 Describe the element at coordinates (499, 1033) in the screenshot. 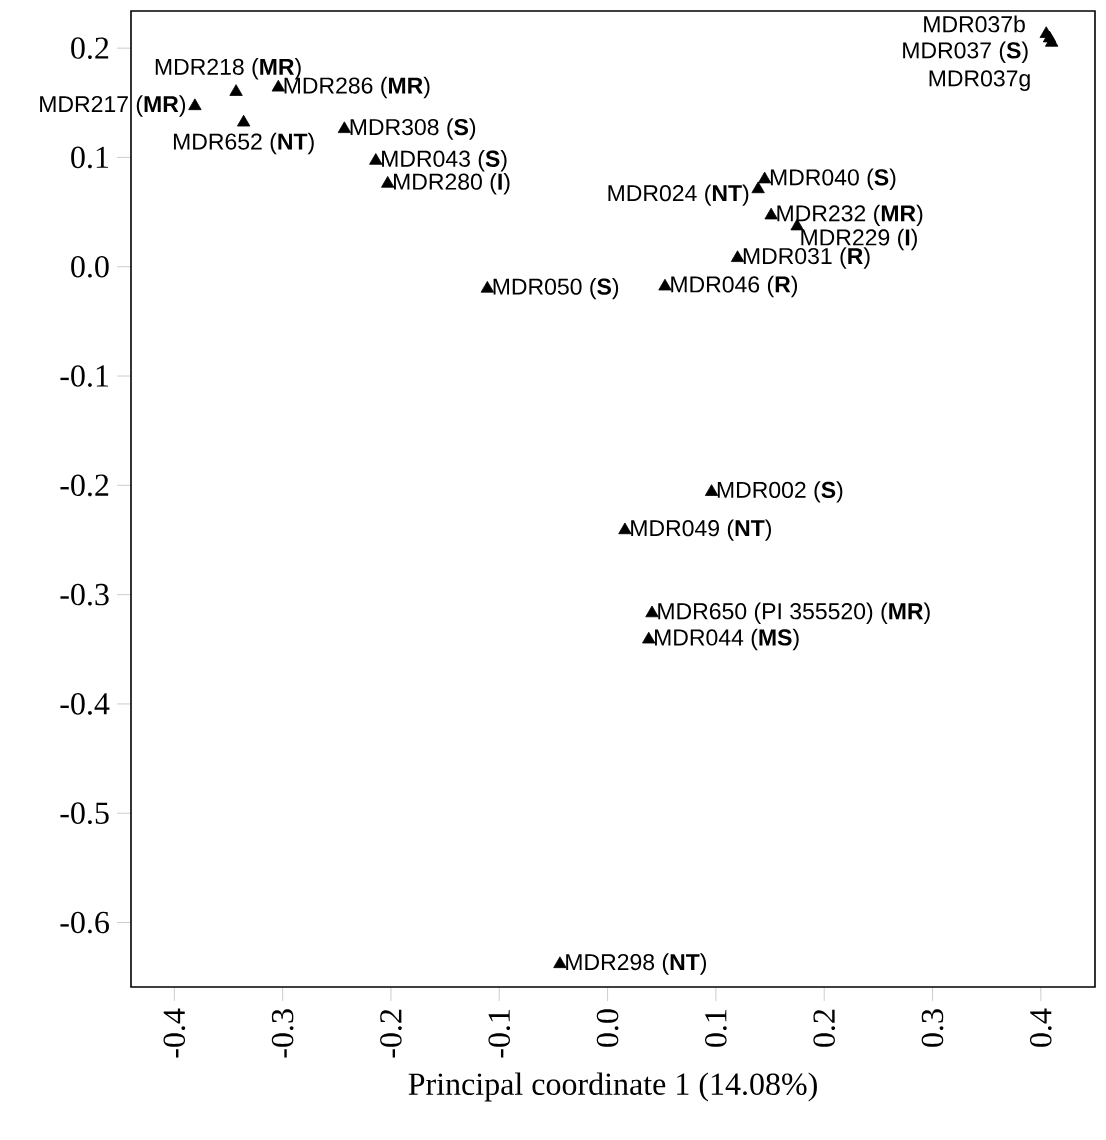

I see `x-tick-label: -0.1` at that location.